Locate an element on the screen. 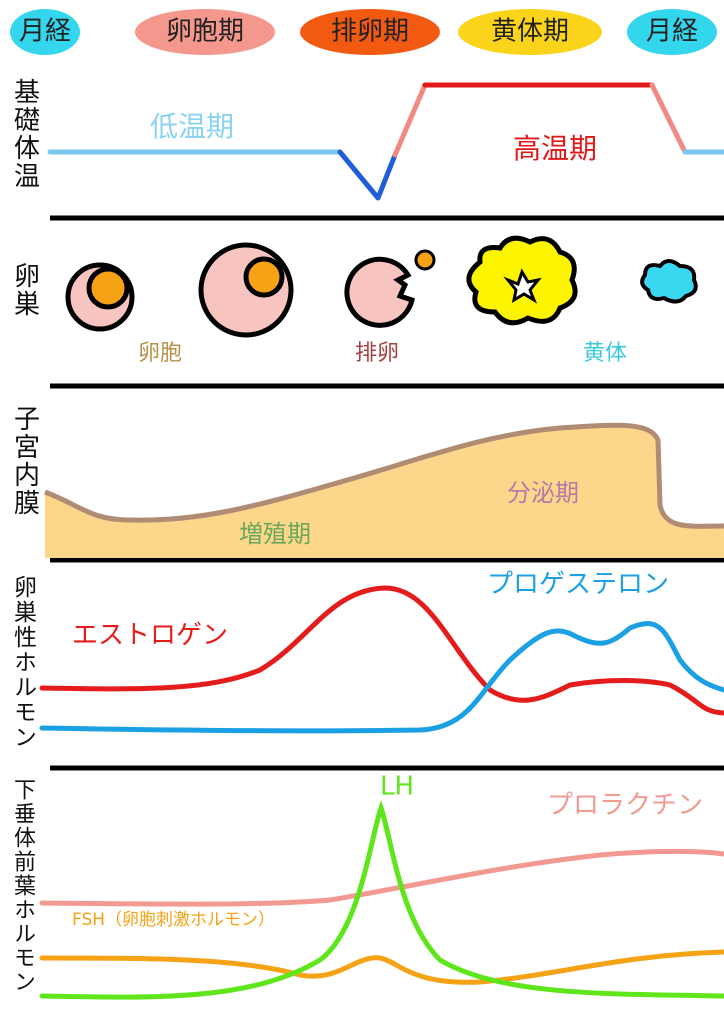 This screenshot has height=1024, width=724. temp-dip is located at coordinates (367, 175).